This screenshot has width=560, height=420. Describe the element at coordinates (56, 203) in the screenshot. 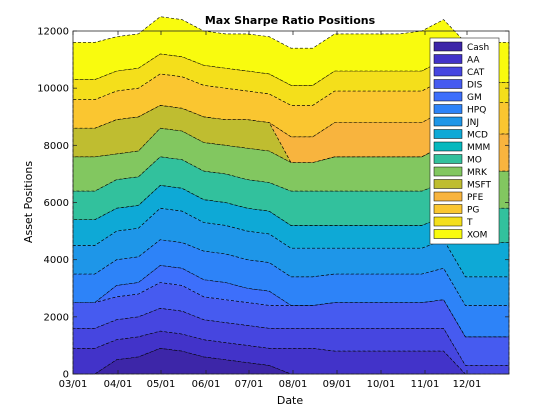

I see `y-tick-label: 6000` at that location.